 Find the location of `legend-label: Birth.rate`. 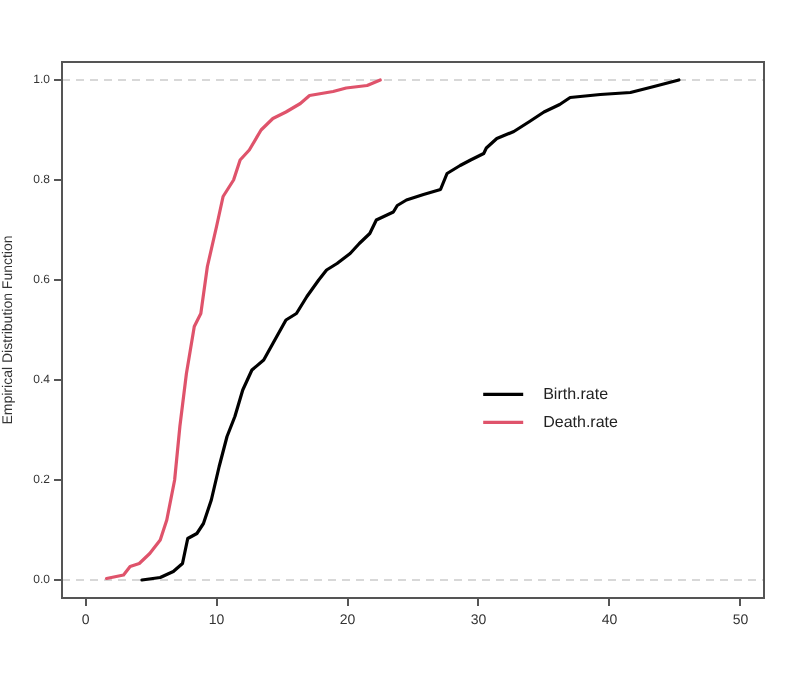

legend-label: Birth.rate is located at coordinates (576, 393).